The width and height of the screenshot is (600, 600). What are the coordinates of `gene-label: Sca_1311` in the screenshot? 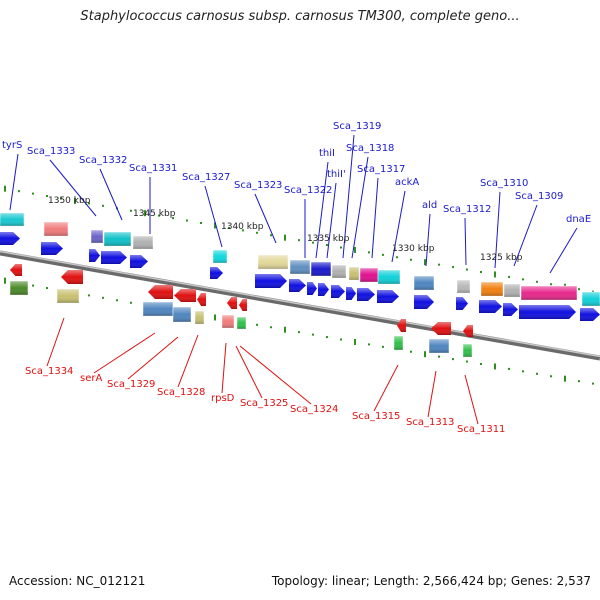 It's located at (481, 429).